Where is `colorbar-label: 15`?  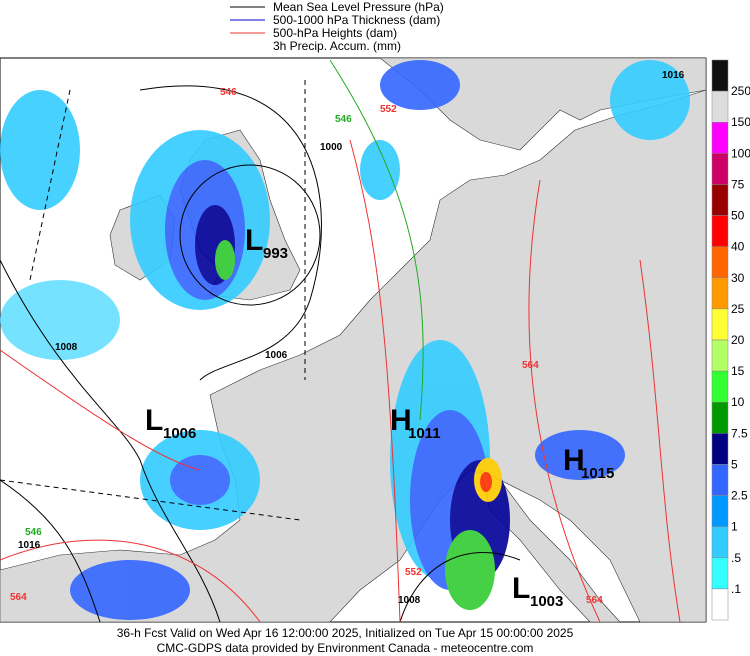
colorbar-label: 15 is located at coordinates (738, 371).